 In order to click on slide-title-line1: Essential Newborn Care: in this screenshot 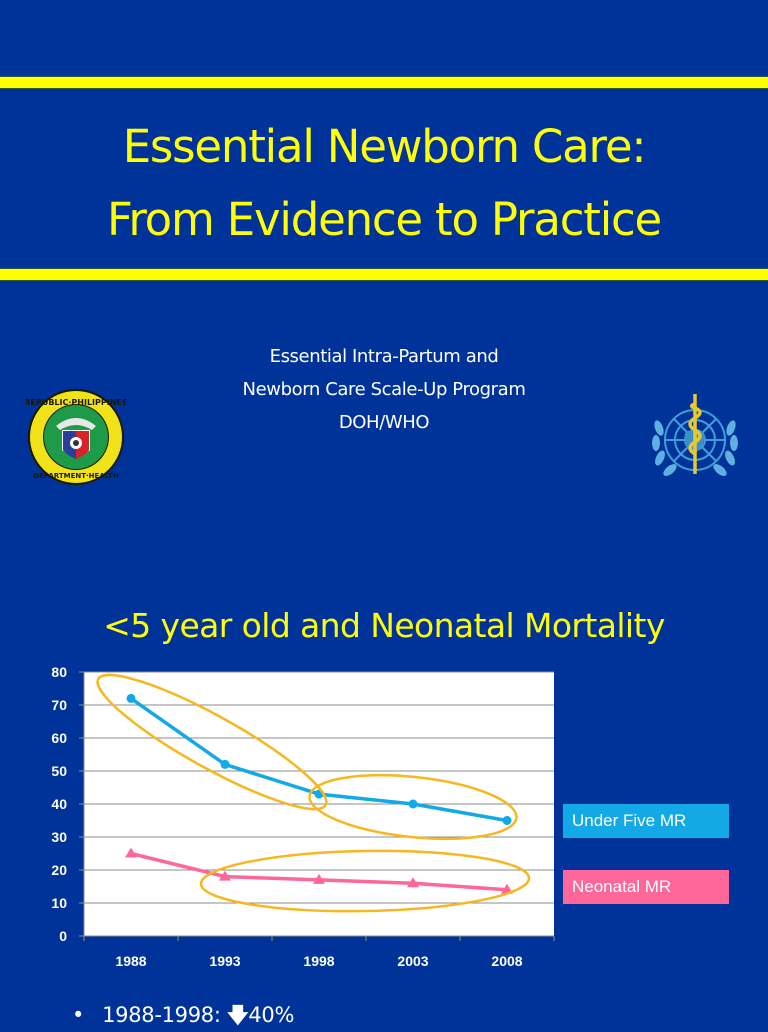, I will do `click(384, 146)`.